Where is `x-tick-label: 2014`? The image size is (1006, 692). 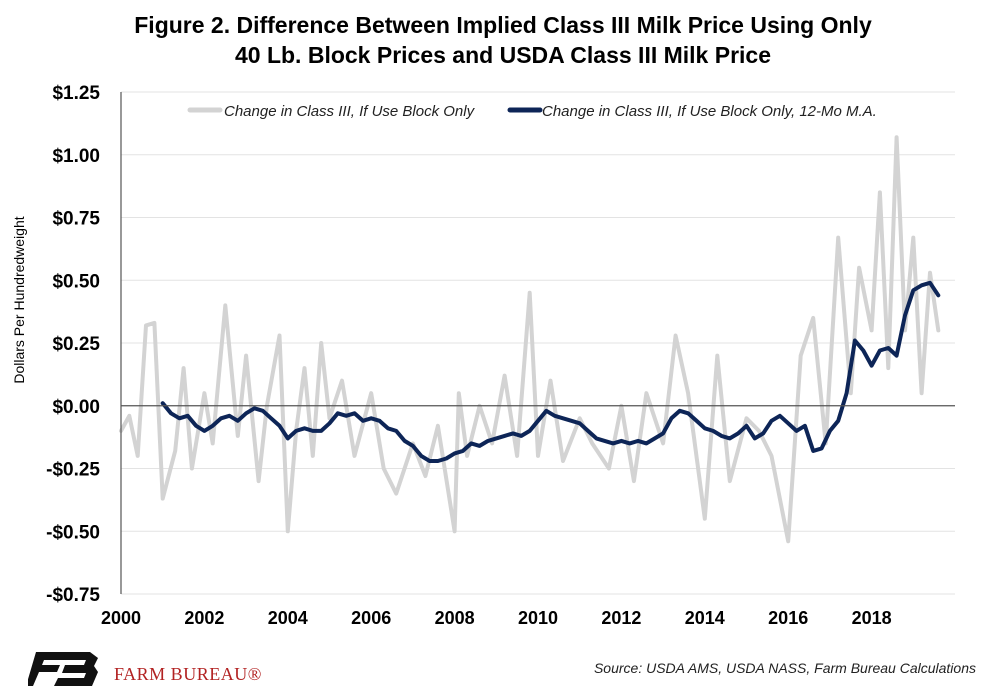 x-tick-label: 2014 is located at coordinates (705, 618).